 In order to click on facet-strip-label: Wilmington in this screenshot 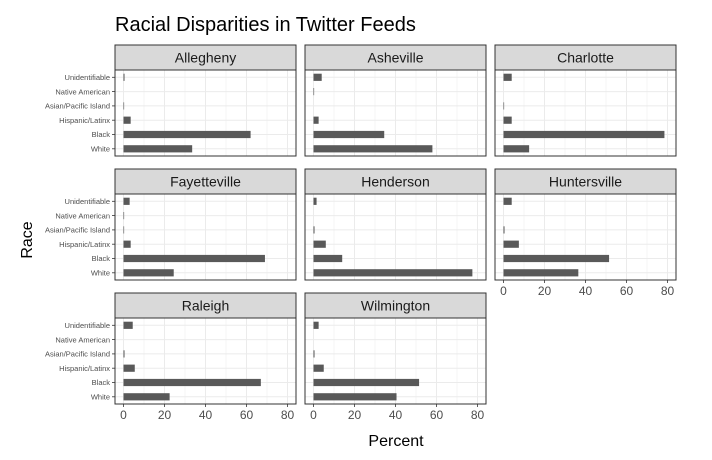, I will do `click(395, 306)`.